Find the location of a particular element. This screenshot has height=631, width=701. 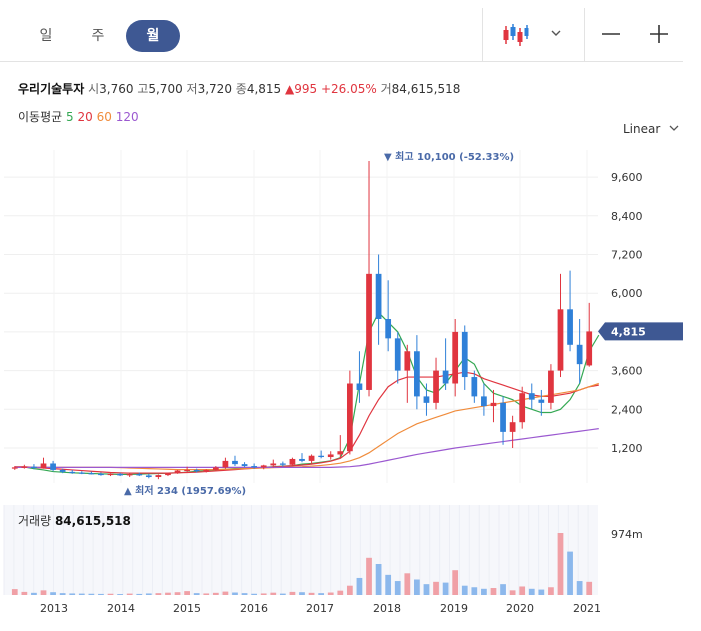

period-week-tab: 주 is located at coordinates (98, 36).